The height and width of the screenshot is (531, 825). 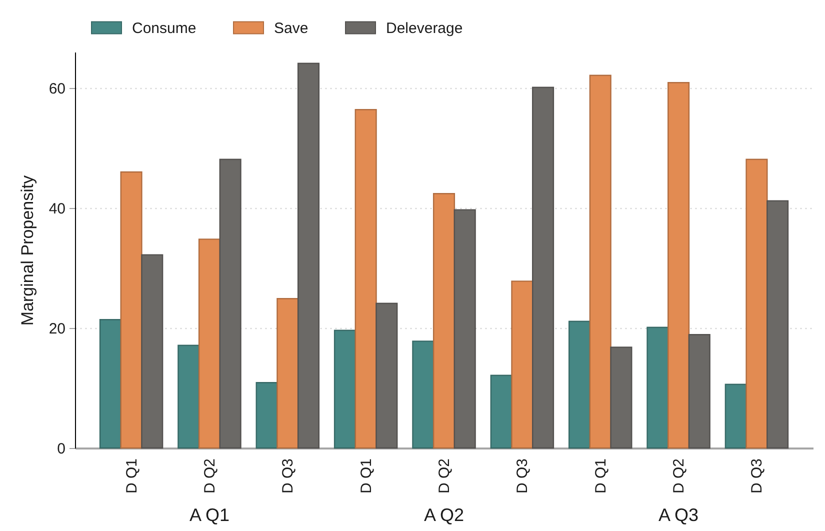 What do you see at coordinates (291, 28) in the screenshot?
I see `legend-label: Save` at bounding box center [291, 28].